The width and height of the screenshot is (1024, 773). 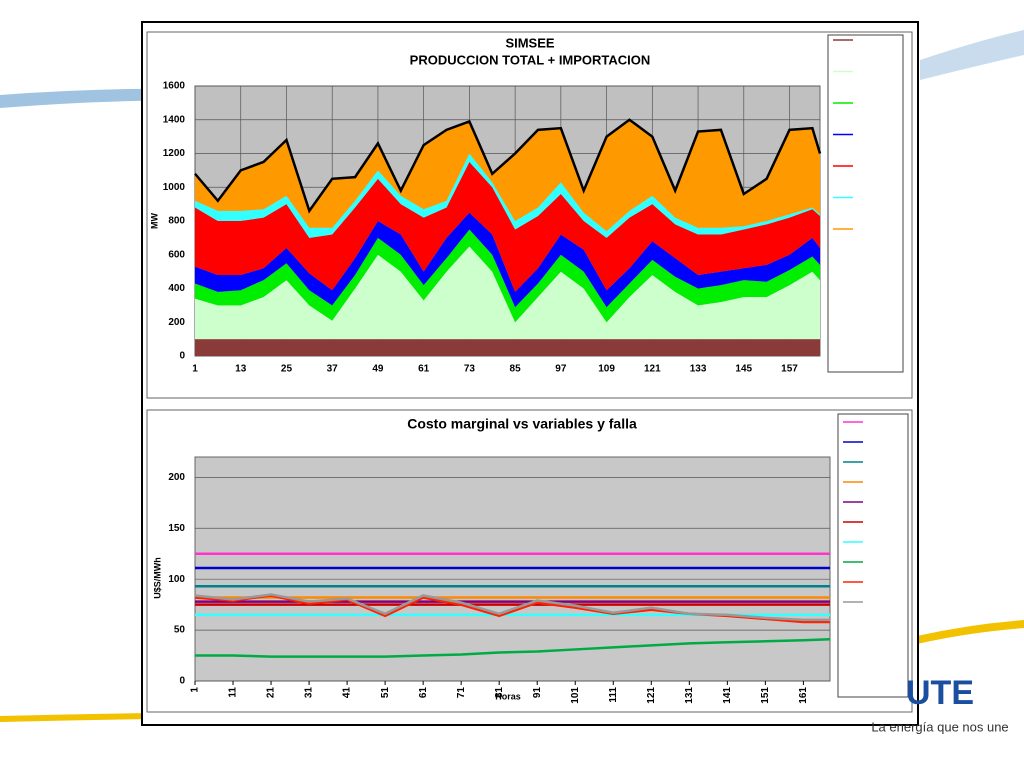 What do you see at coordinates (516, 369) in the screenshot?
I see `x-tick-label: 85` at bounding box center [516, 369].